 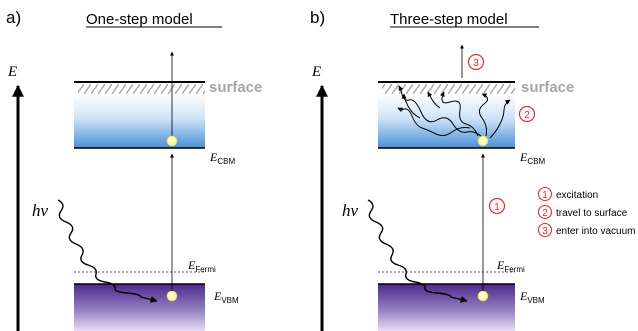 What do you see at coordinates (13, 17) in the screenshot?
I see `panel-letter: a)` at bounding box center [13, 17].